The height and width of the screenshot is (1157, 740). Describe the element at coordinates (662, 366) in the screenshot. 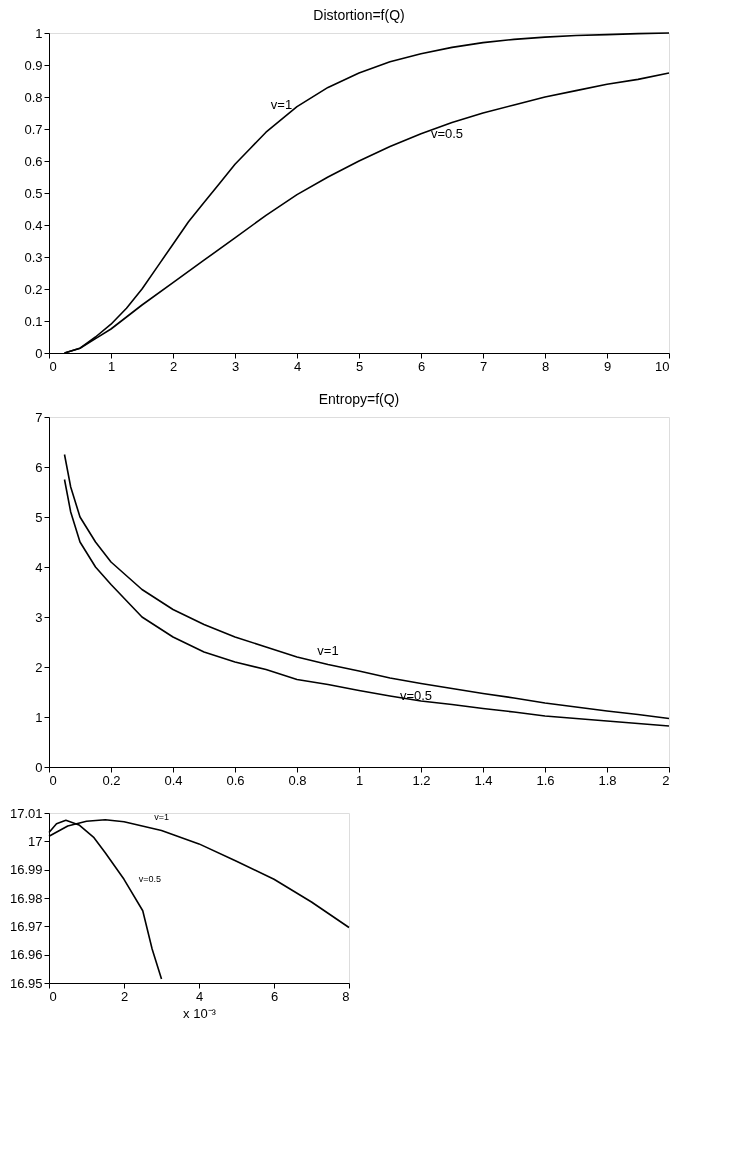

I see `x-tick-label: 10` at that location.